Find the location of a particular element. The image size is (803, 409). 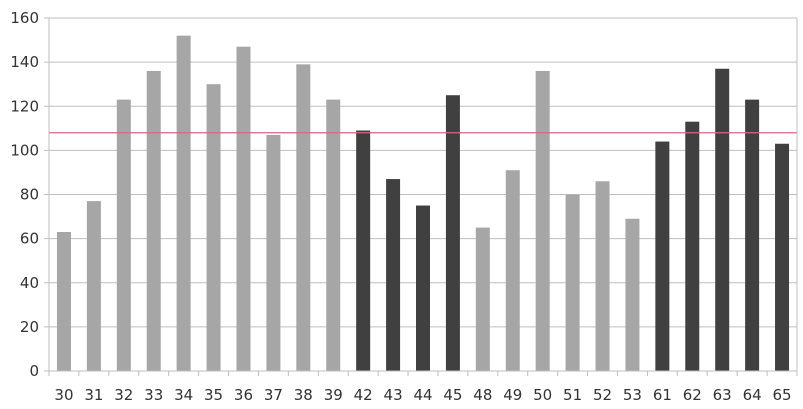

x-tick-label: 34 is located at coordinates (183, 395).